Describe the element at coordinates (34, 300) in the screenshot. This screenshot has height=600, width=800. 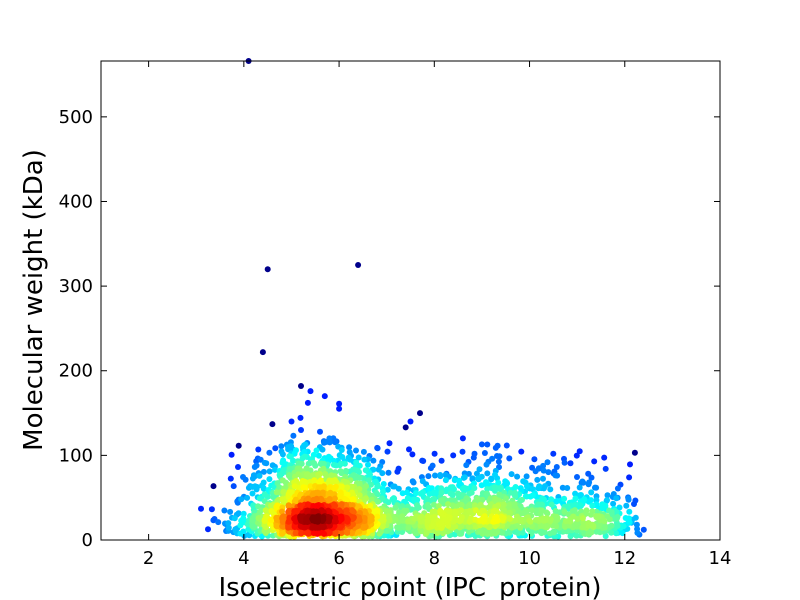
I see `y-axis-title: Molecular weight (kDa)` at that location.